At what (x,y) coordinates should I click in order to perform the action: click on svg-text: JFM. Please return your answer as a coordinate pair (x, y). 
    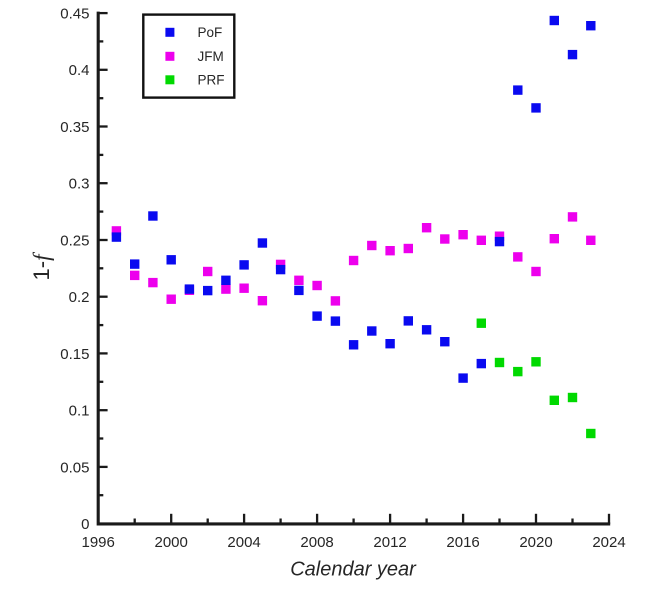
    Looking at the image, I should click on (211, 56).